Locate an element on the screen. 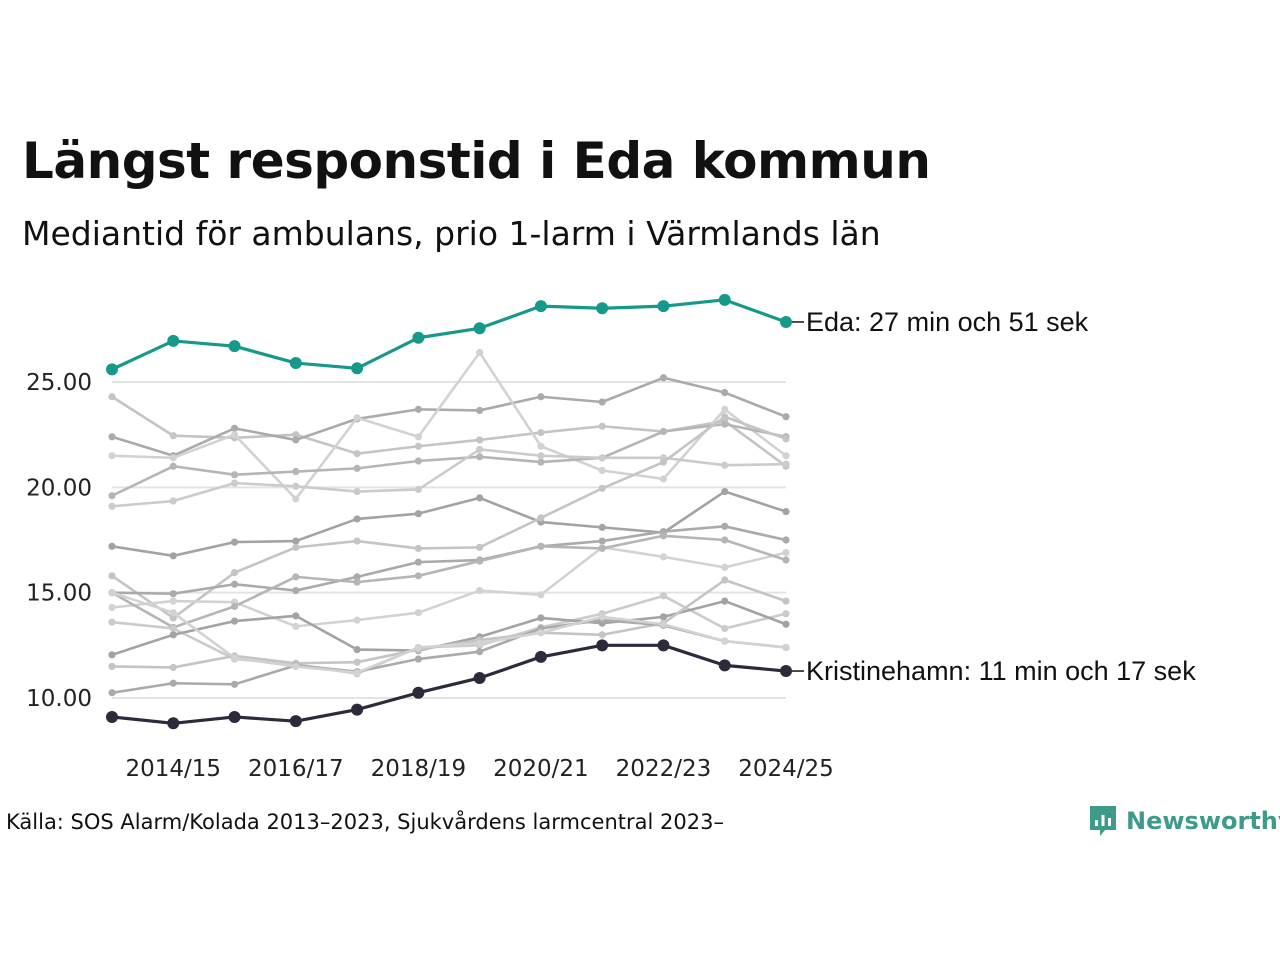 This screenshot has width=1280, height=960. series-kristinehamn: Kristinehamn: 11 min och 17 sek is located at coordinates (651, 684).